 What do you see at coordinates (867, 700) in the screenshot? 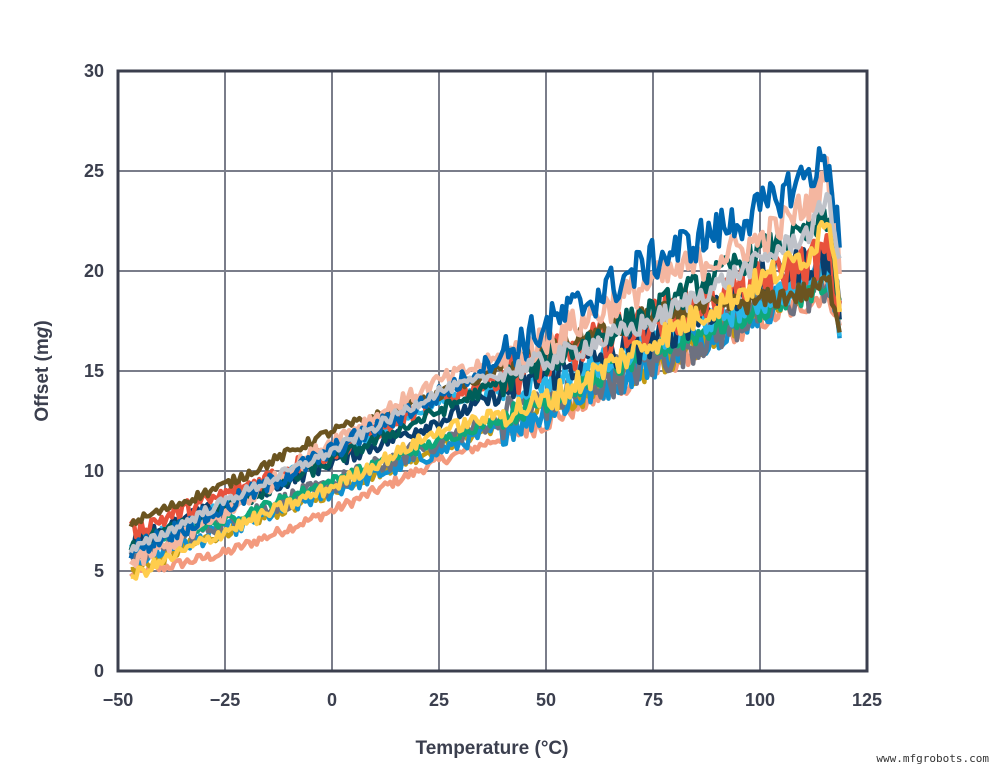
I see `x-tick-label: 125` at bounding box center [867, 700].